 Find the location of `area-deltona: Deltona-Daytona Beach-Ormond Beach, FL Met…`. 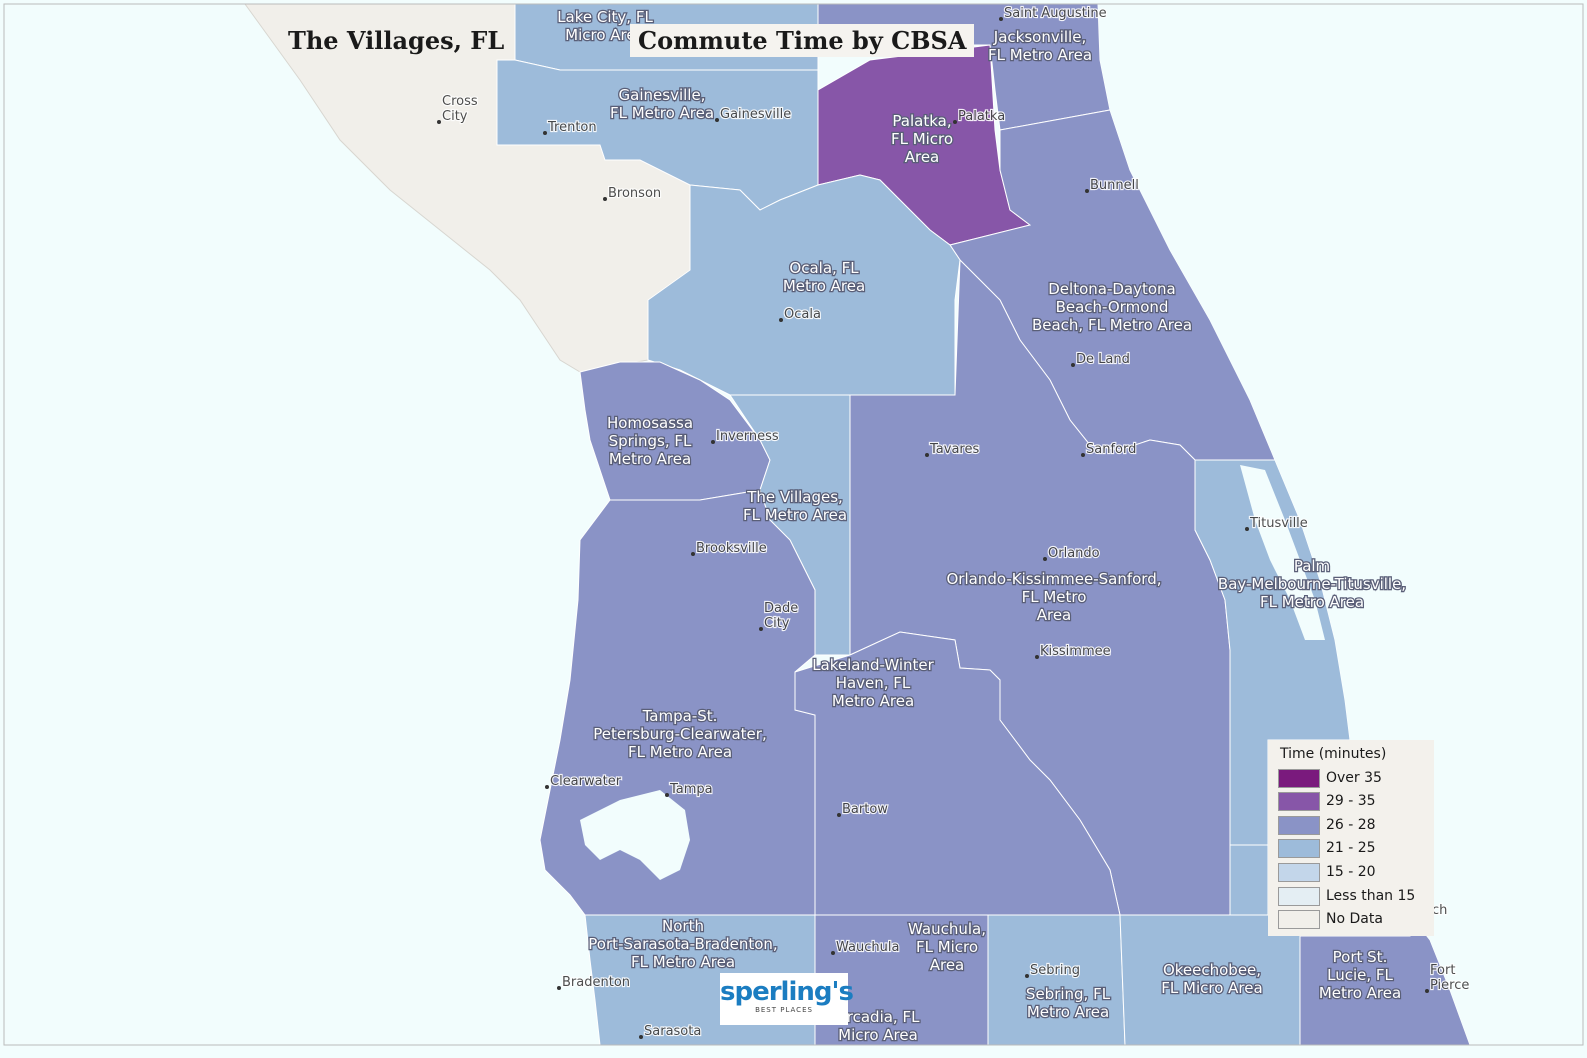

area-deltona: Deltona-Daytona Beach-Ormond Beach, FL Met… is located at coordinates (1112, 307).